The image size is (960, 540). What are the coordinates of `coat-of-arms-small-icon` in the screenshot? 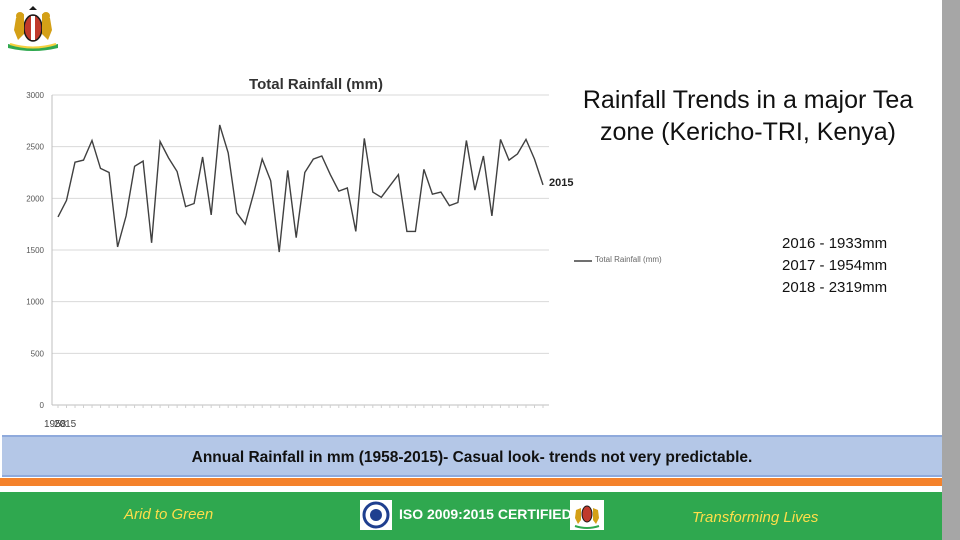 It's located at (587, 515).